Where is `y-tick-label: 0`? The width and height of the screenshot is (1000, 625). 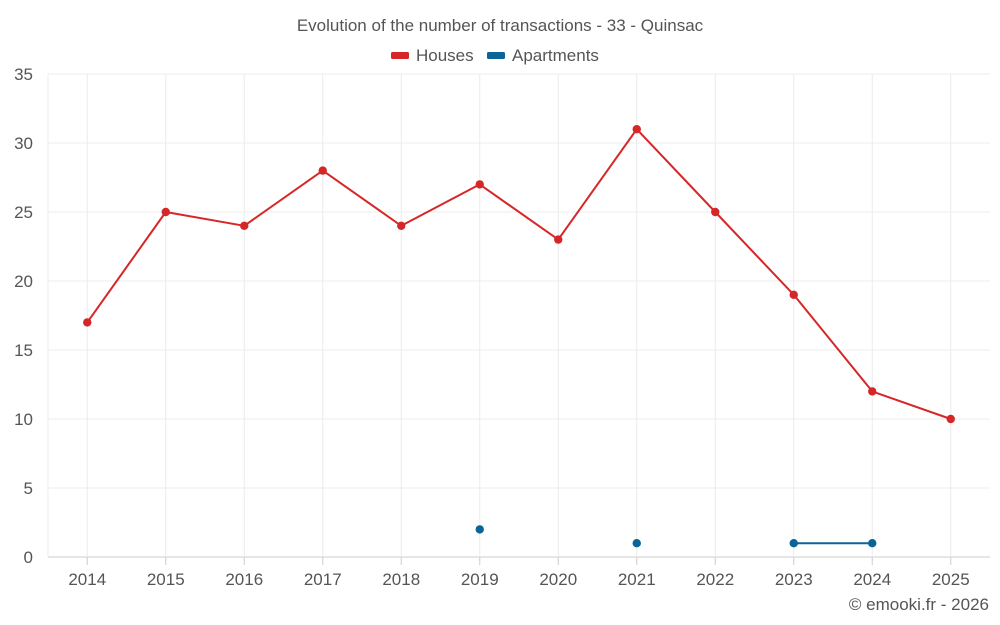
y-tick-label: 0 is located at coordinates (28, 557).